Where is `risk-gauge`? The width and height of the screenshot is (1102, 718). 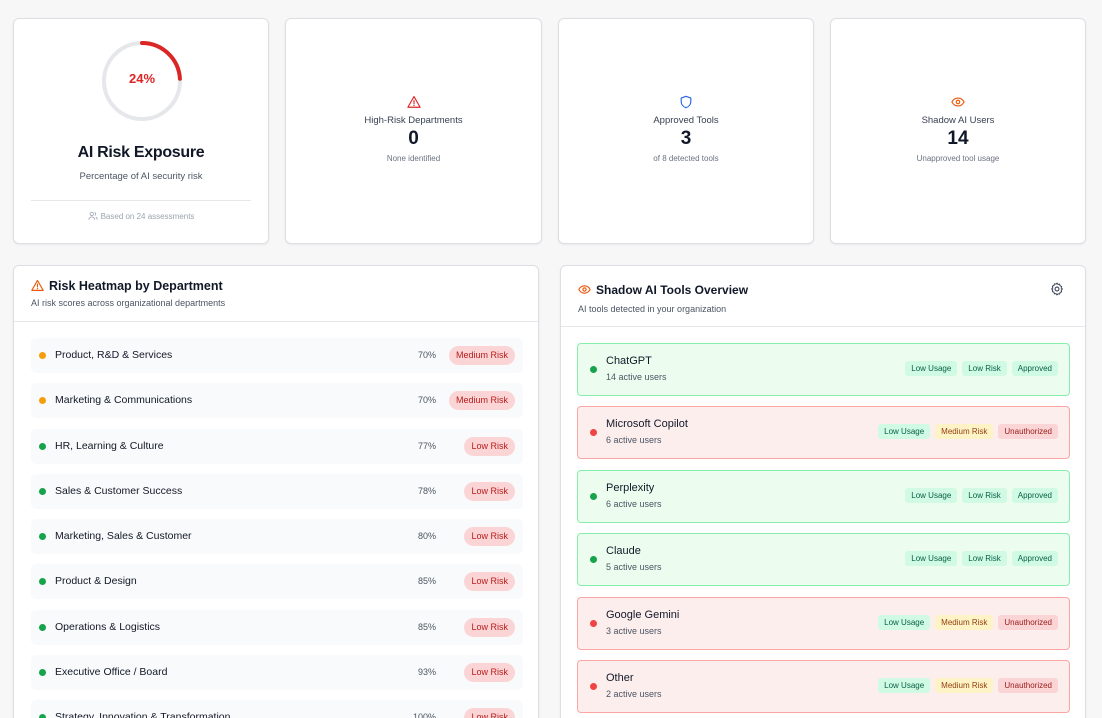 risk-gauge is located at coordinates (142, 81).